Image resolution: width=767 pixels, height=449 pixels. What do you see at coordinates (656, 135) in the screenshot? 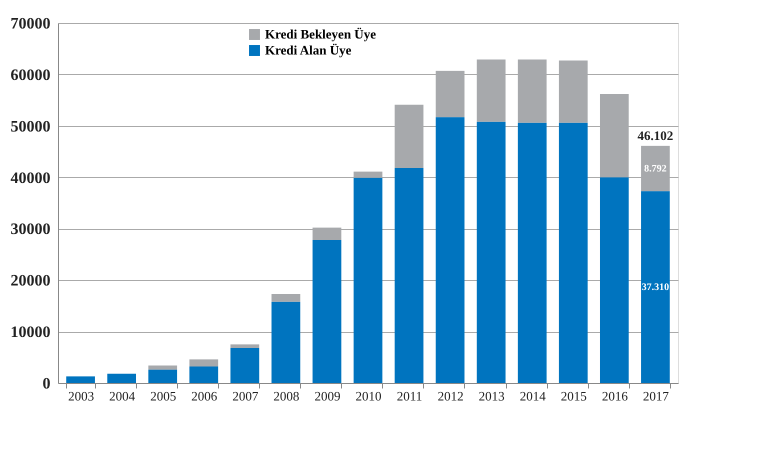
I see `total-label: 46.102` at bounding box center [656, 135].